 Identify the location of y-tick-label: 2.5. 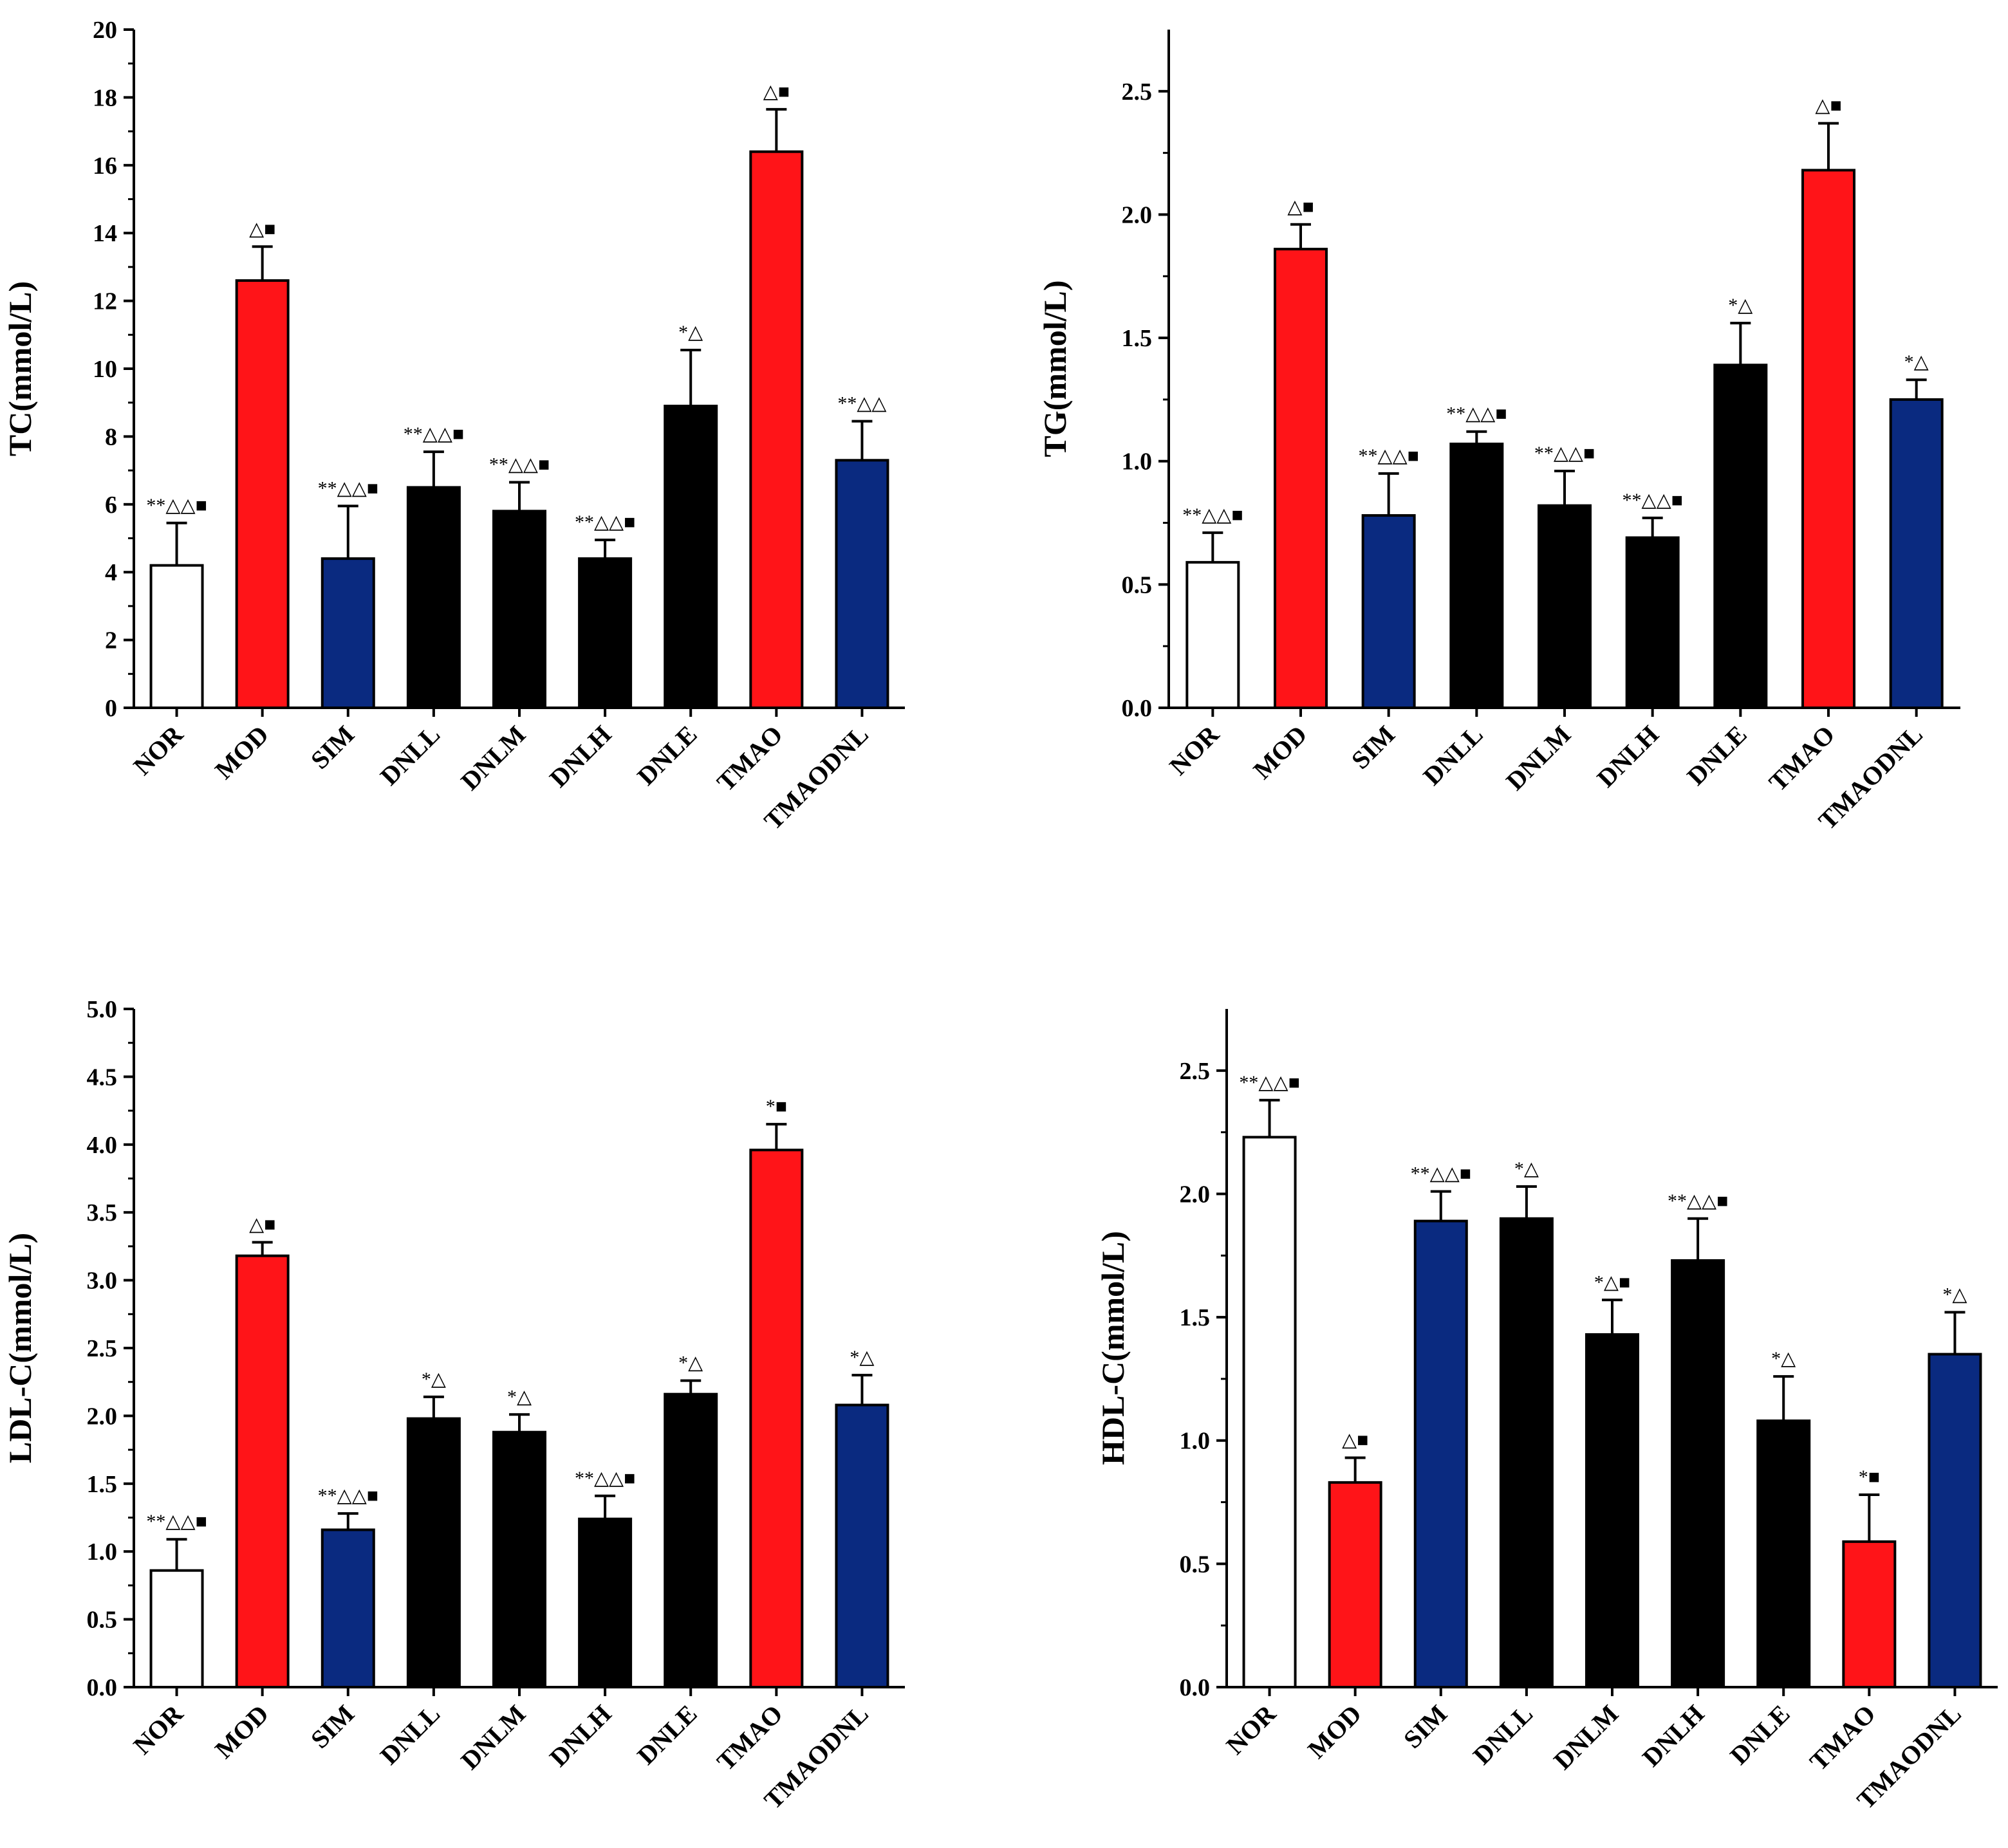
(1137, 93).